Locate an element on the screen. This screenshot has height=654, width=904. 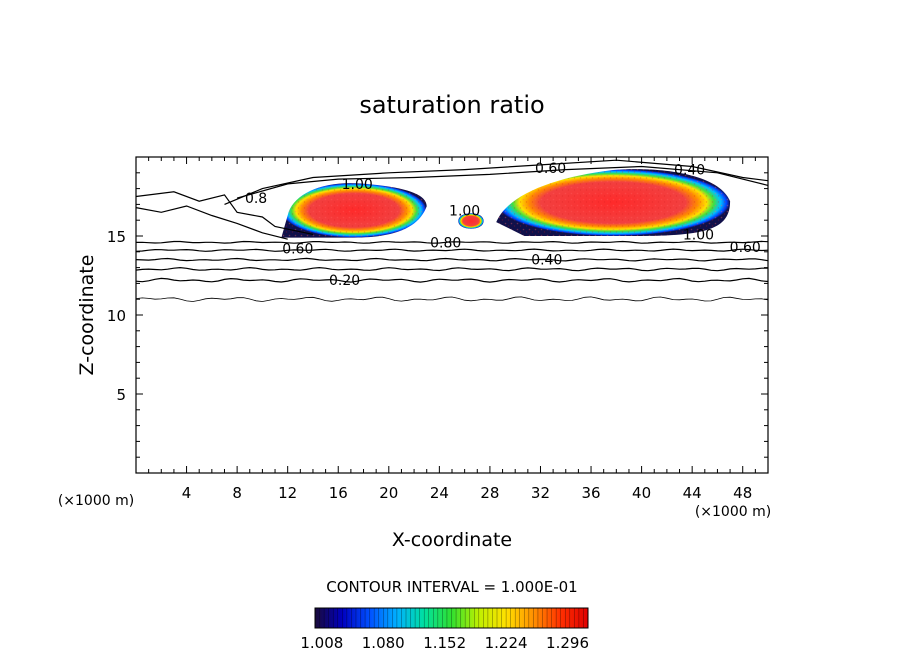
y-tick-labels: 5 10 15 is located at coordinates (116, 316).